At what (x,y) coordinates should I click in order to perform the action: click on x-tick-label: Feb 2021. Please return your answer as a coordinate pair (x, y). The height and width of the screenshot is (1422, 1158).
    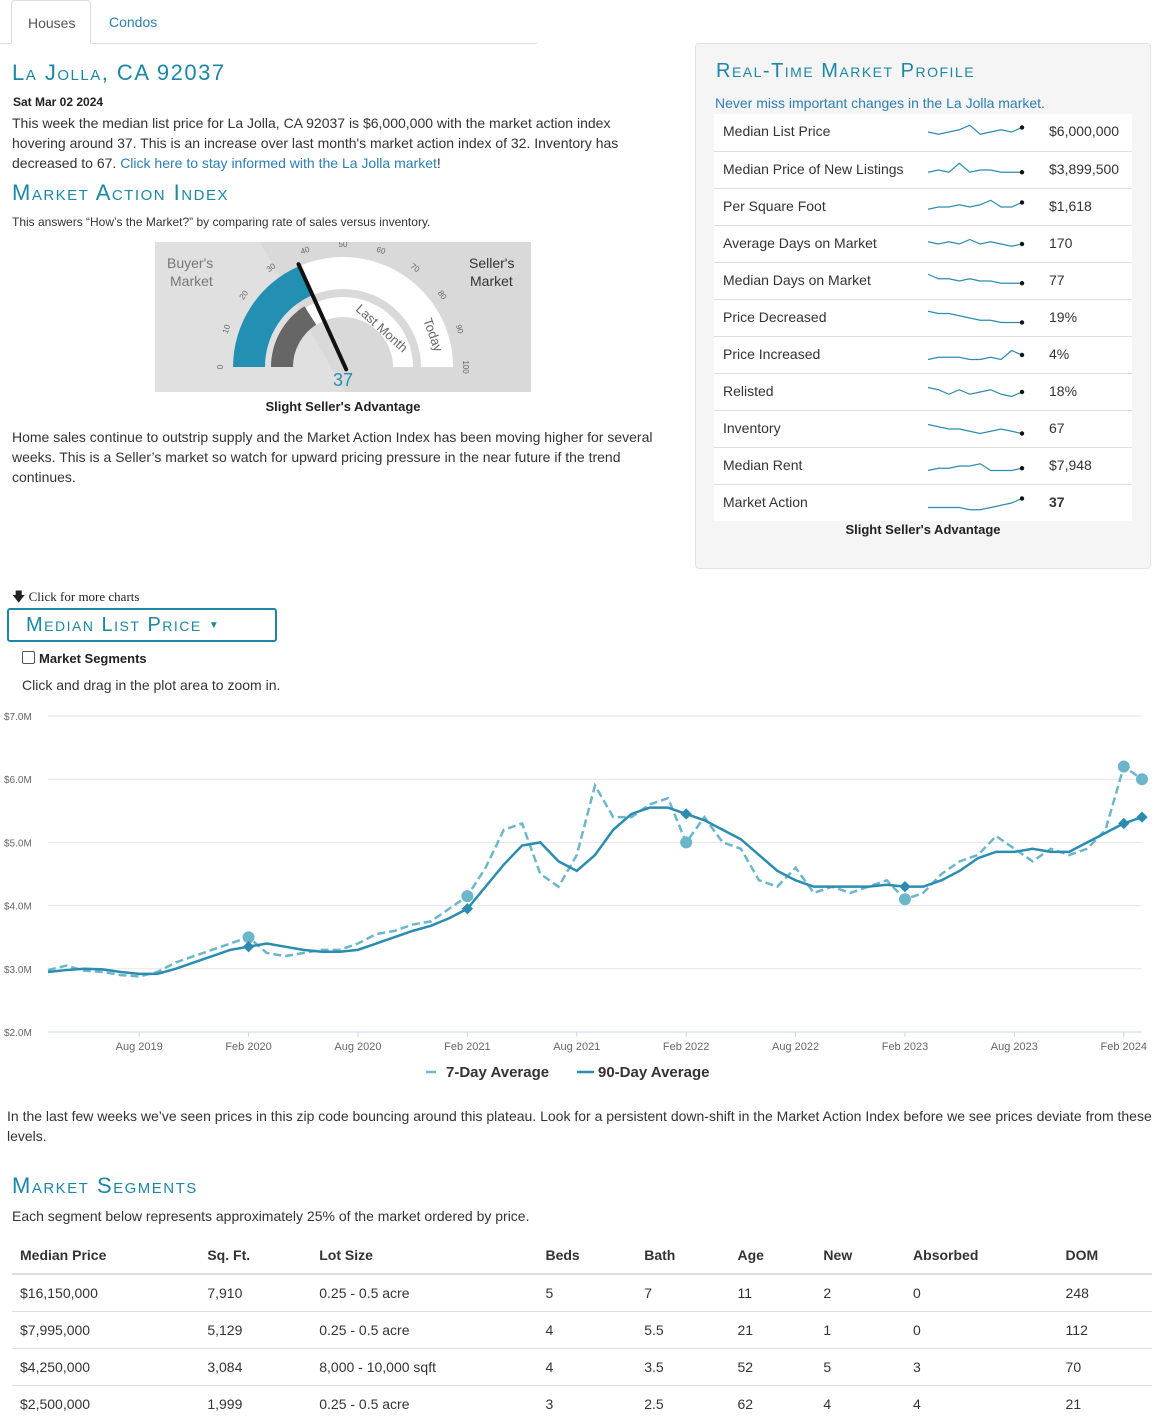
    Looking at the image, I should click on (467, 1047).